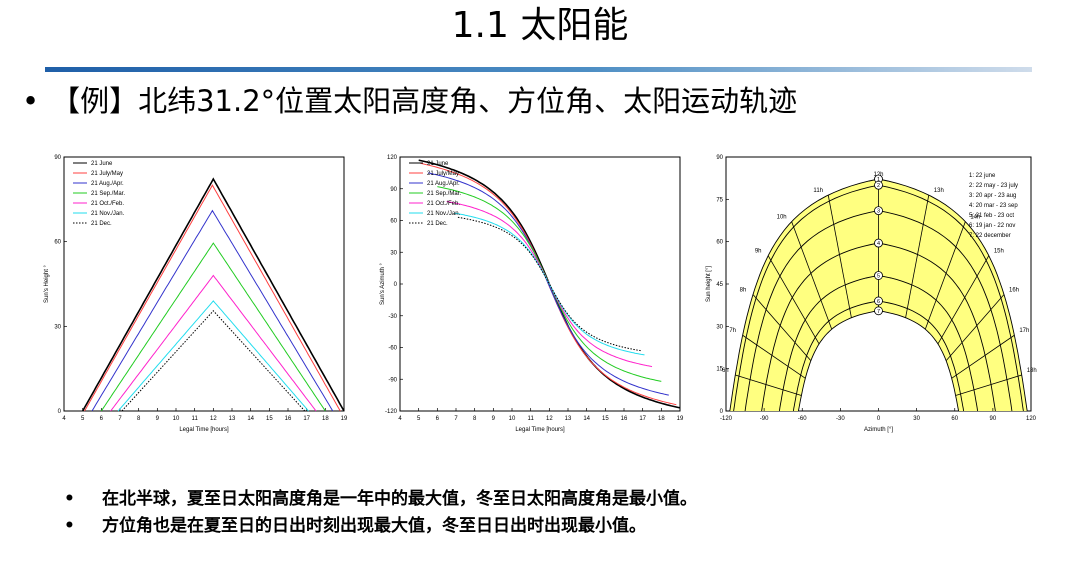  Describe the element at coordinates (107, 204) in the screenshot. I see `legend-label: 21 Oct./Feb.` at that location.